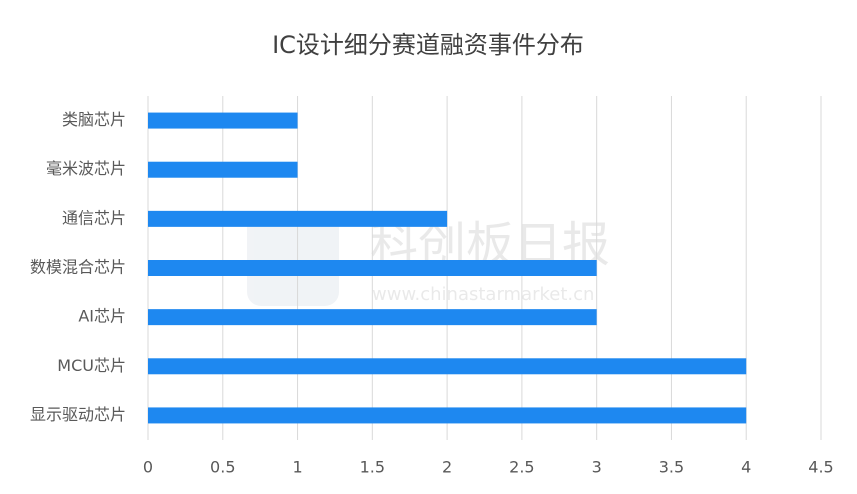  I want to click on x-tick-label: 3.5, so click(671, 467).